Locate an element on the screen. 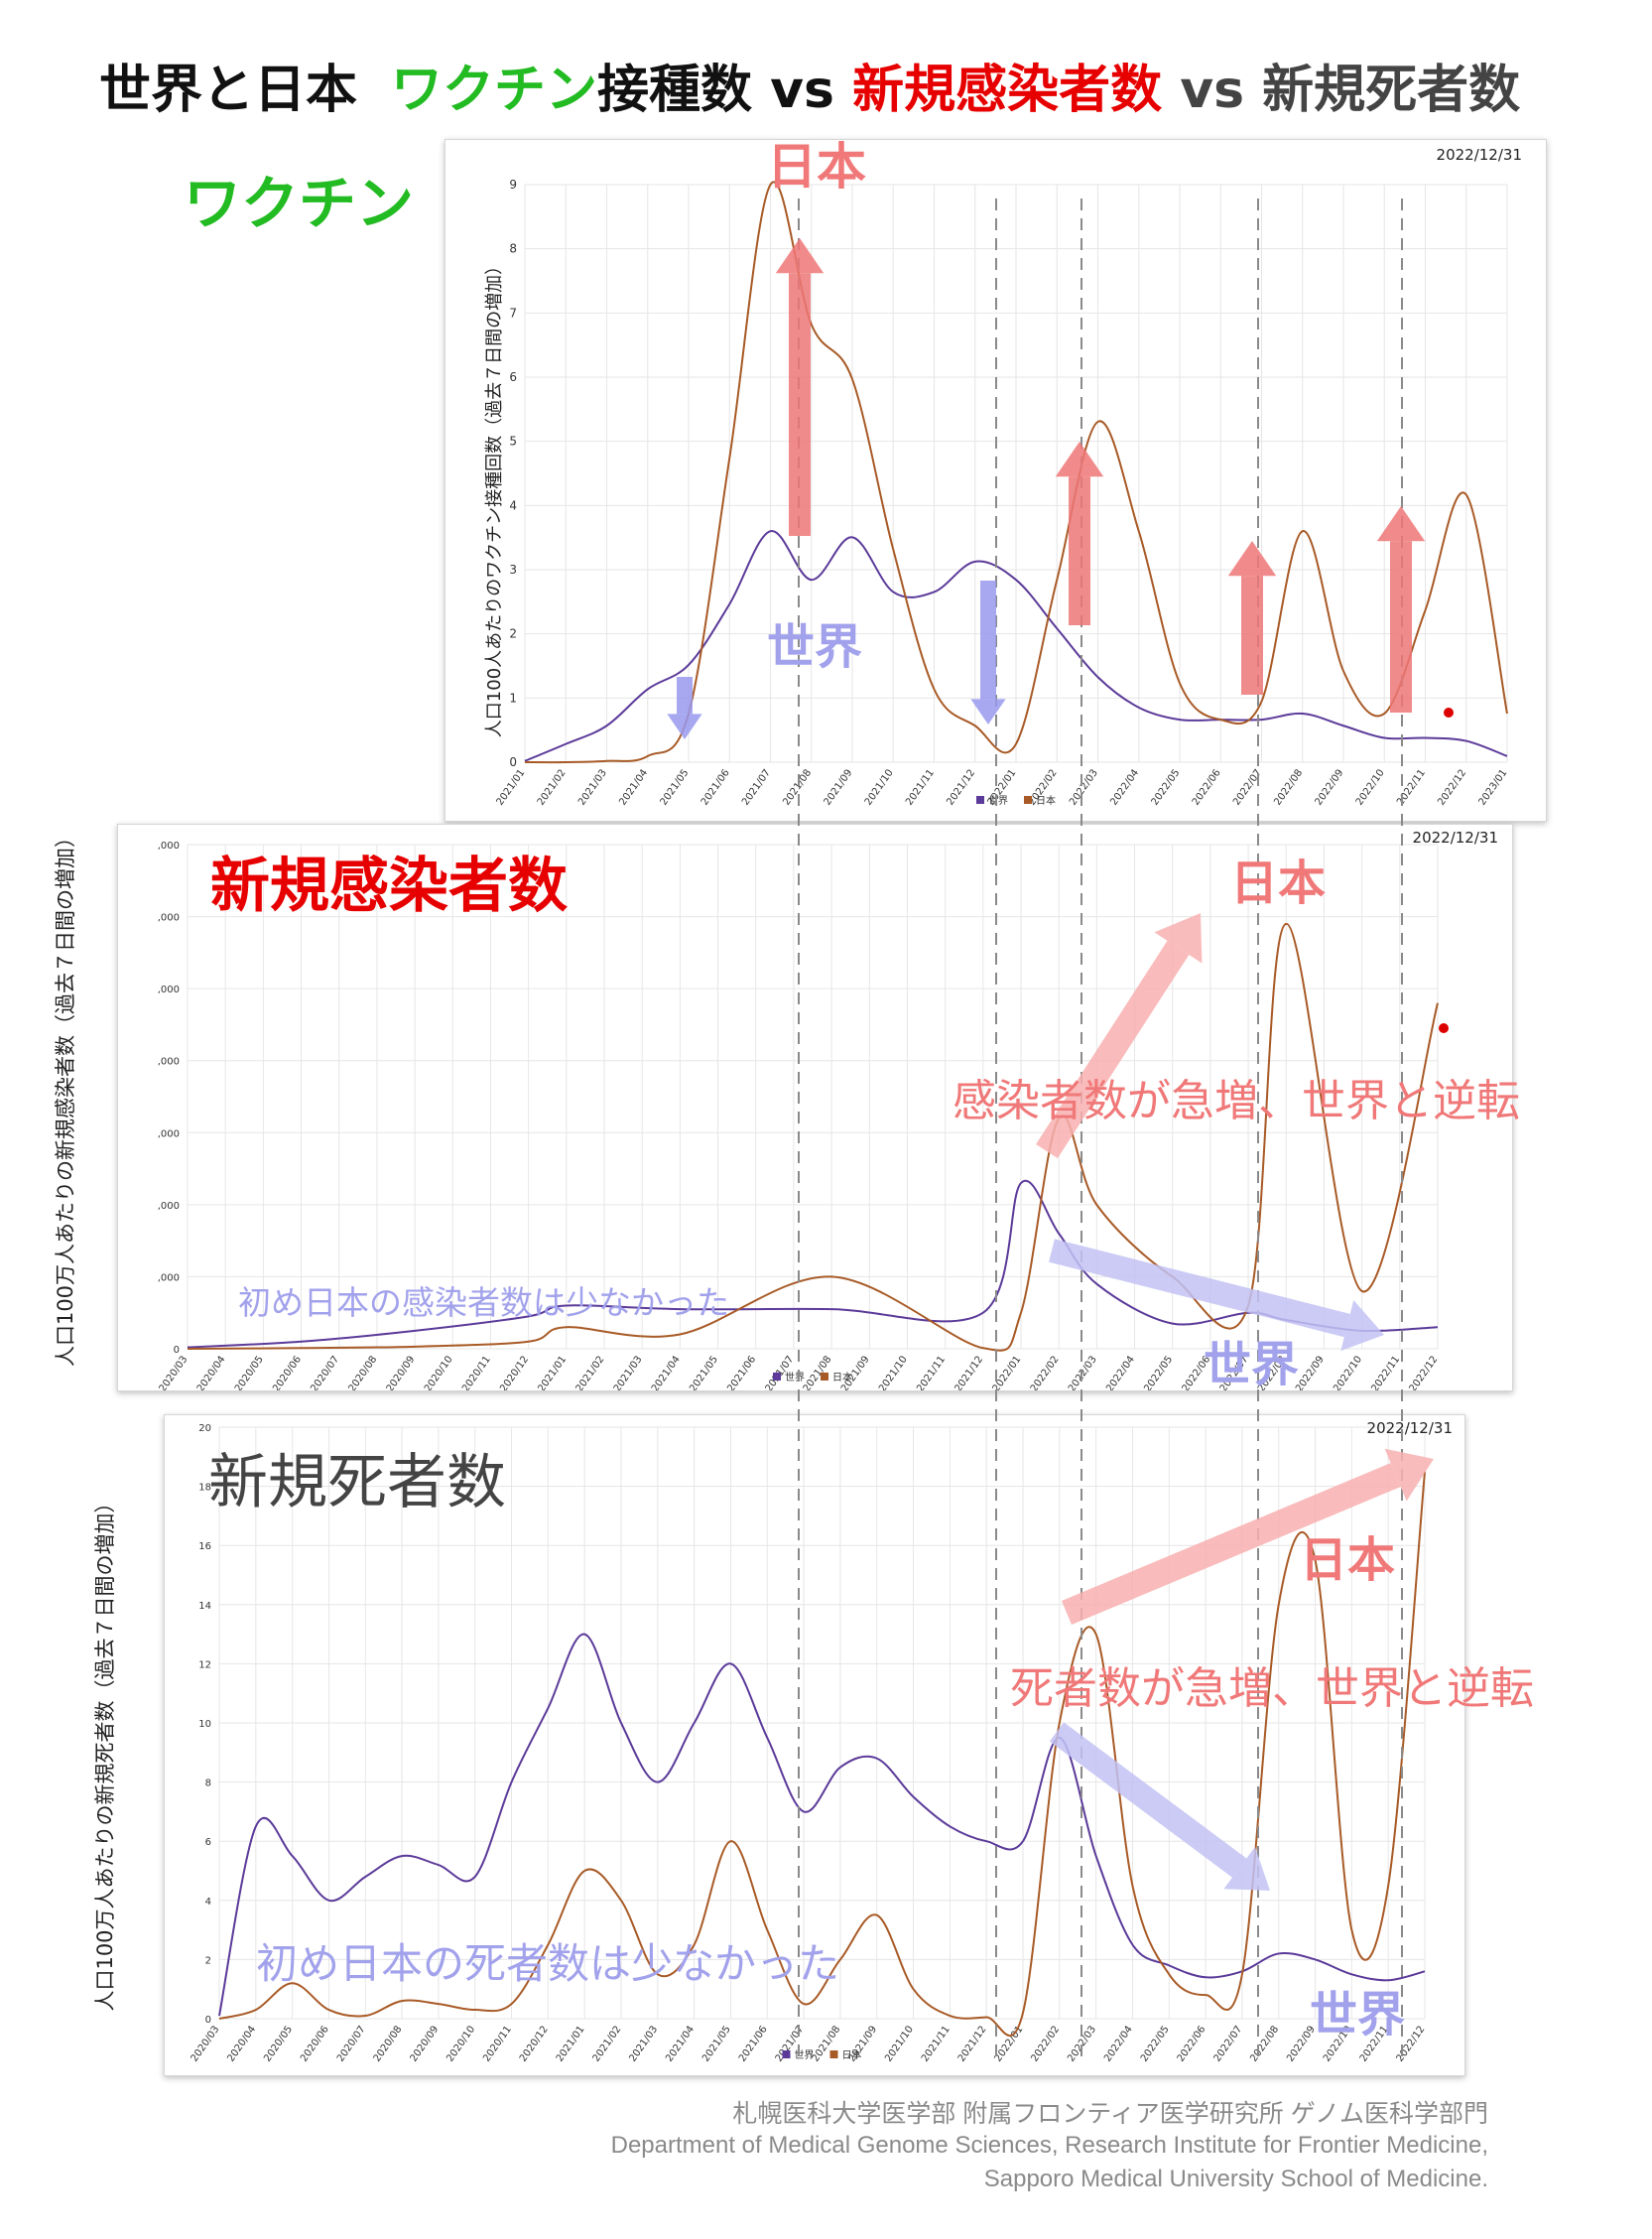  vaccine-world-label: 世界 is located at coordinates (815, 647).